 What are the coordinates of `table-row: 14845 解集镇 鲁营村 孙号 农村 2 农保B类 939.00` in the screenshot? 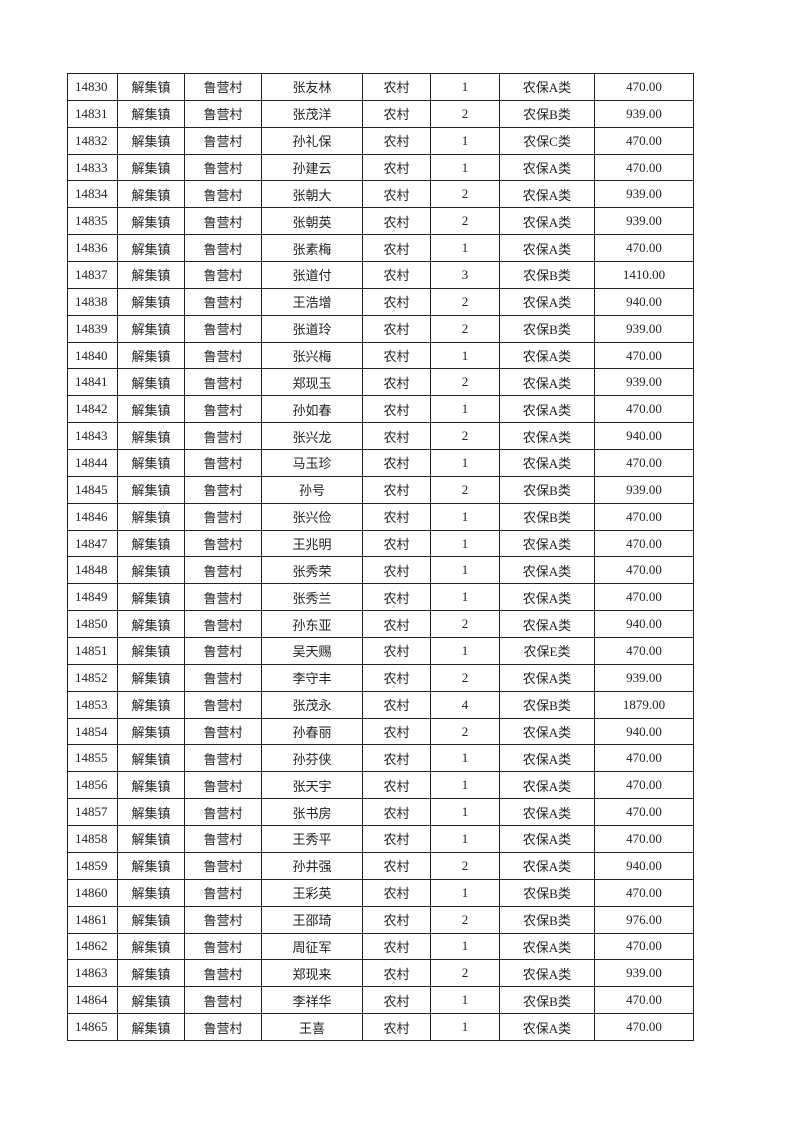 It's located at (380, 489).